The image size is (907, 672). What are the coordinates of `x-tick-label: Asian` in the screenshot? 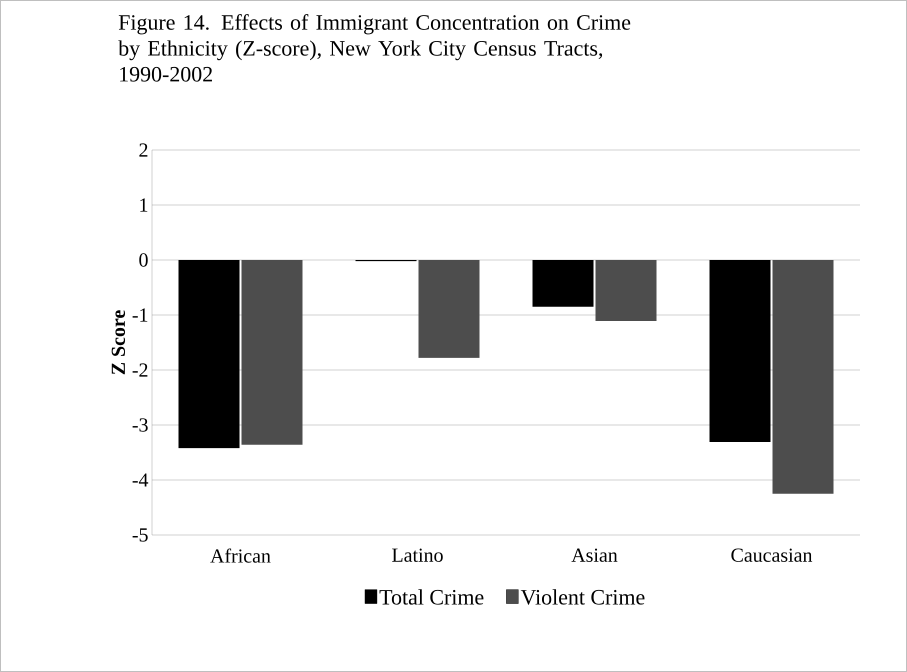 It's located at (594, 555).